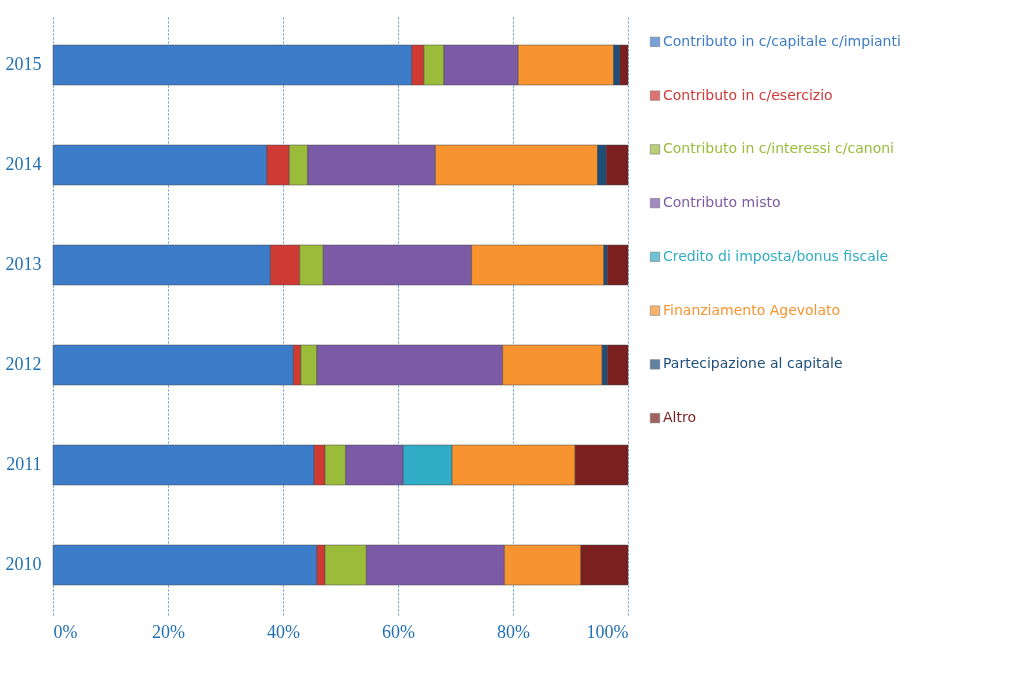 This screenshot has width=1015, height=679. Describe the element at coordinates (607, 631) in the screenshot. I see `x-tick-label: 100%` at that location.